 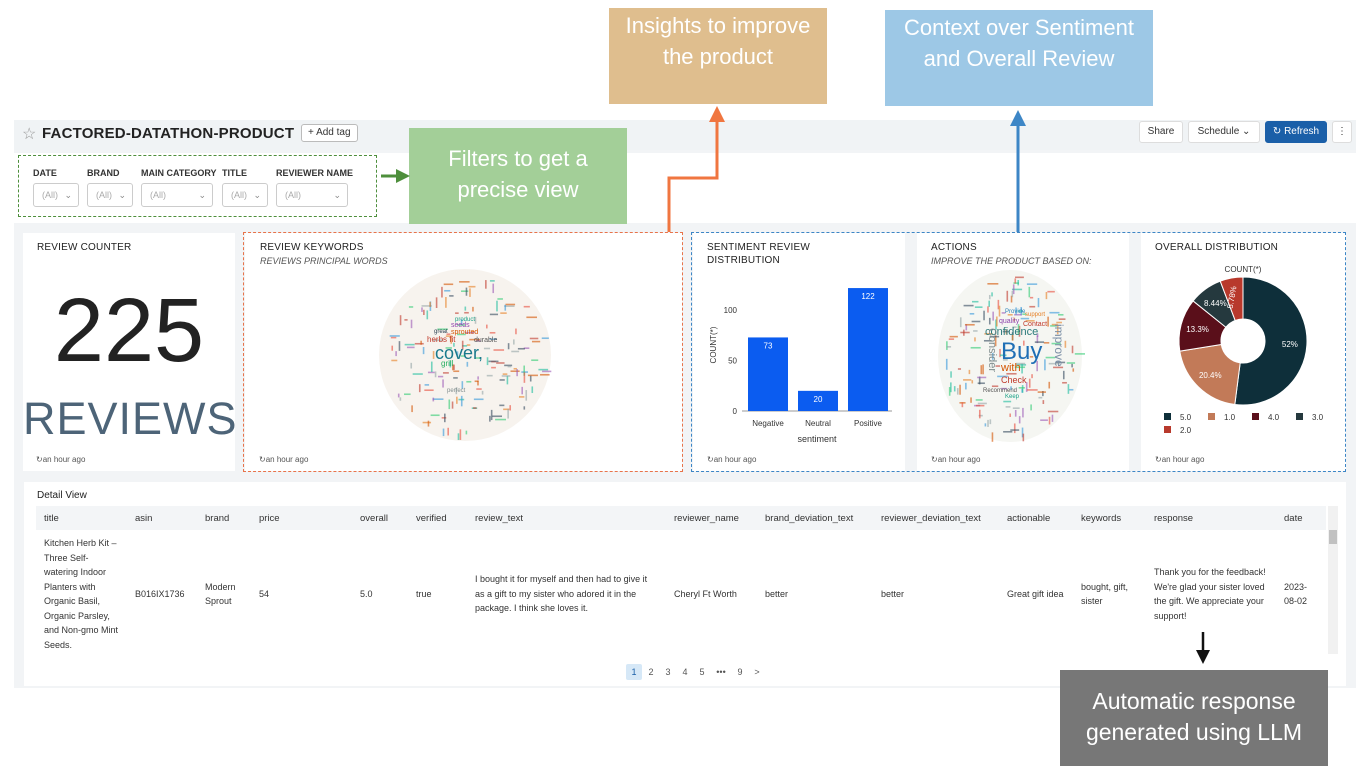 What do you see at coordinates (634, 672) in the screenshot?
I see `page-button: 1` at bounding box center [634, 672].